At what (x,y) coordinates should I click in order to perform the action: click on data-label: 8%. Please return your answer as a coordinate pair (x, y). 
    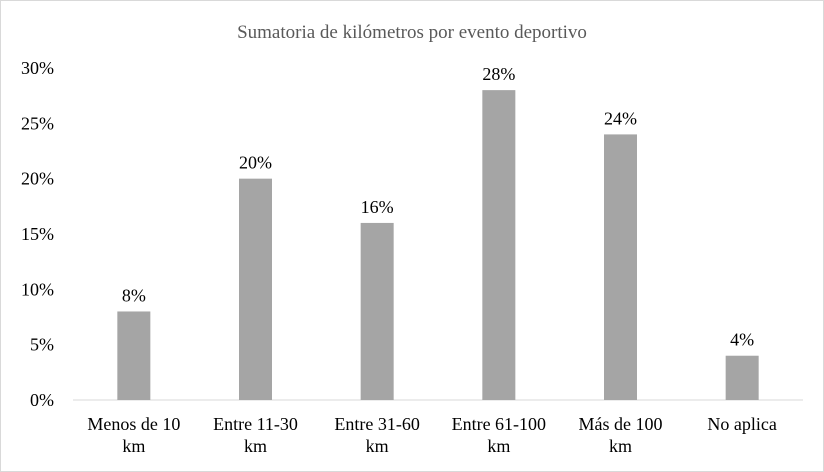
    Looking at the image, I should click on (134, 295).